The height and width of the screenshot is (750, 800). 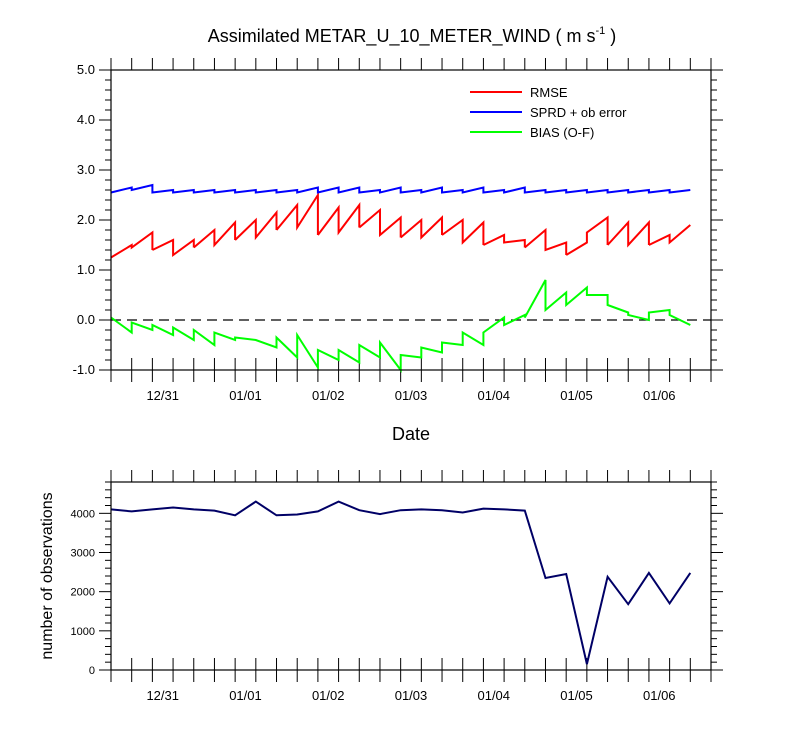 I want to click on legend-label: RMSE, so click(x=549, y=92).